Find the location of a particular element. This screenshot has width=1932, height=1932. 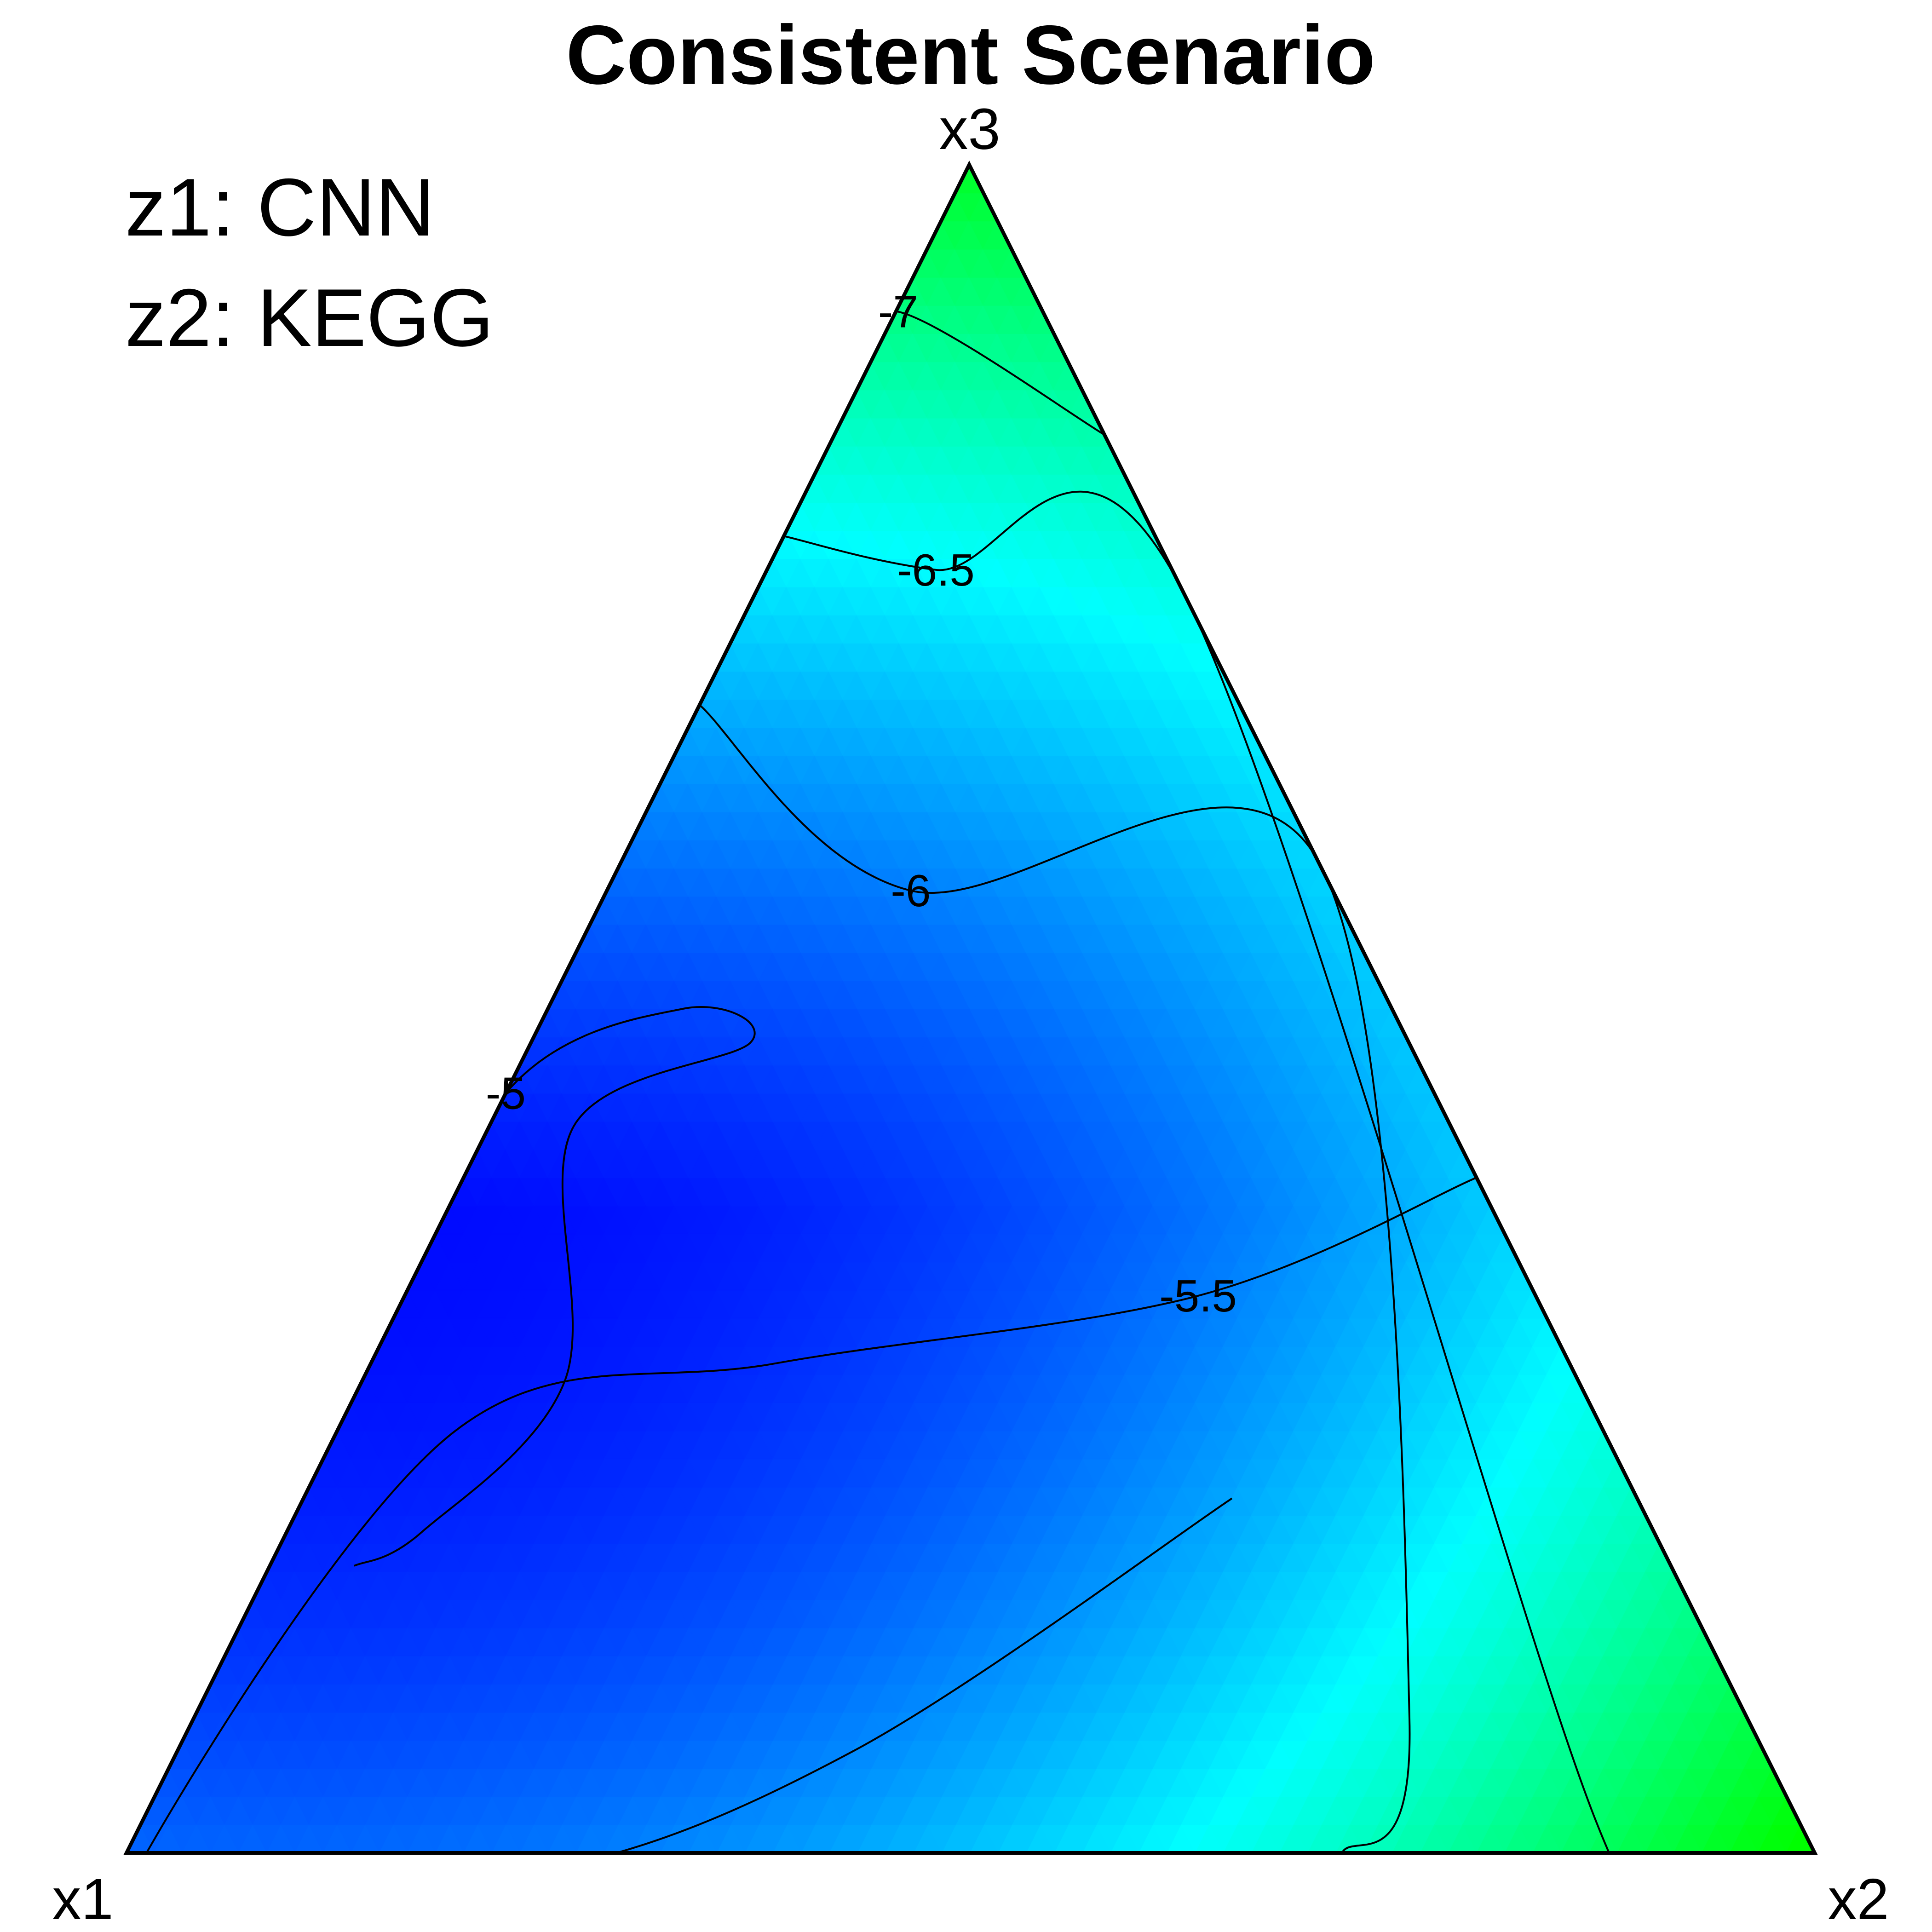

contour-label: -6 is located at coordinates (911, 890).